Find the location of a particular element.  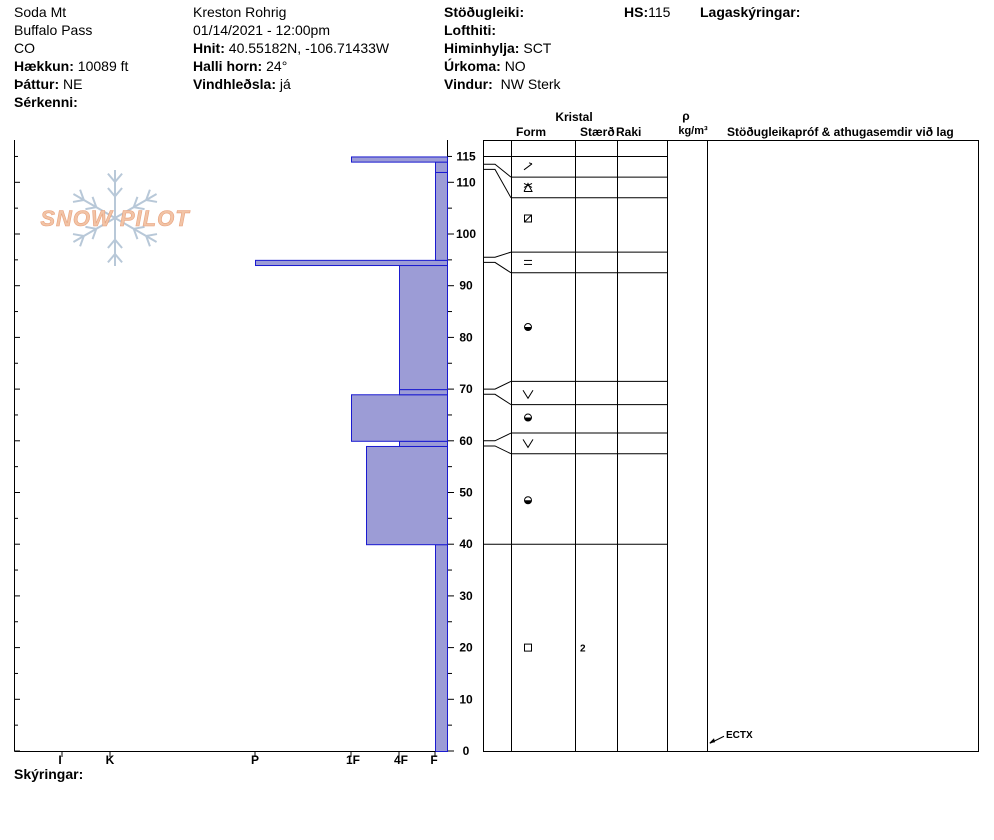

airtemp-label: Lofthiti: is located at coordinates (470, 30).